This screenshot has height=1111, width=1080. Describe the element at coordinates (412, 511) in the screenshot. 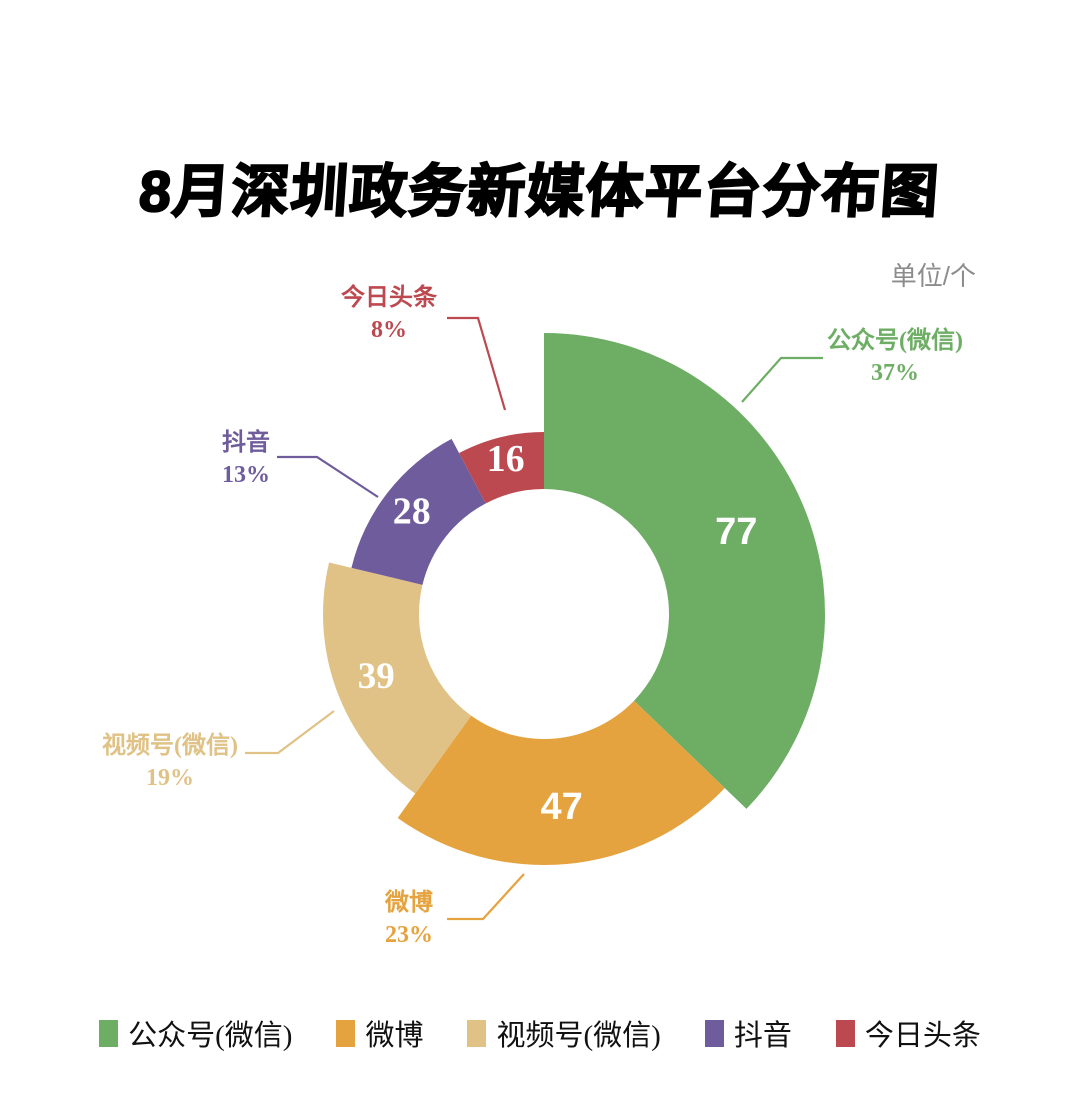

I see `slice-value-label: 28` at that location.